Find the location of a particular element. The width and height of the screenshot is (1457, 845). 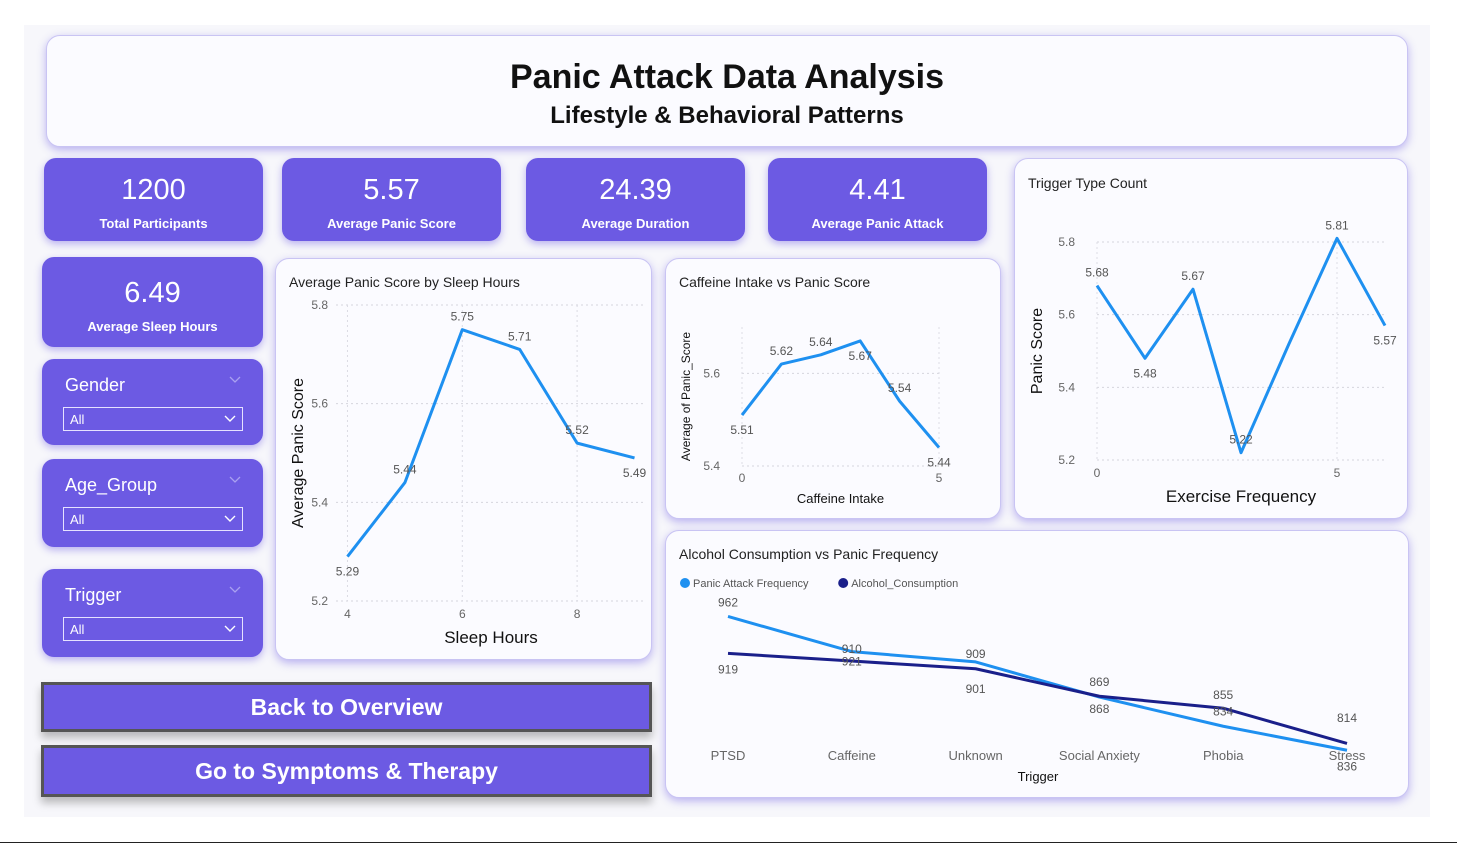

x-tick-label: Caffeine is located at coordinates (852, 755).